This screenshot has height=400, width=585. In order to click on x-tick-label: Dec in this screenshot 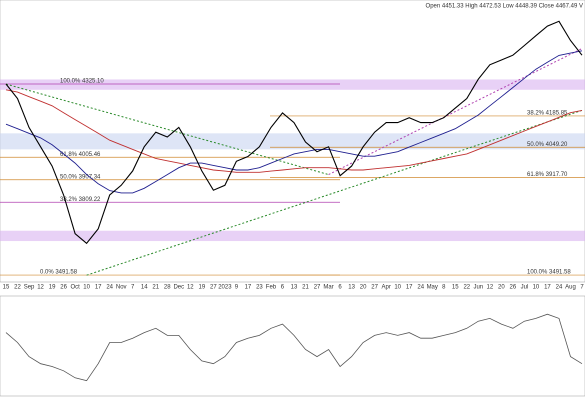, I will do `click(178, 288)`.